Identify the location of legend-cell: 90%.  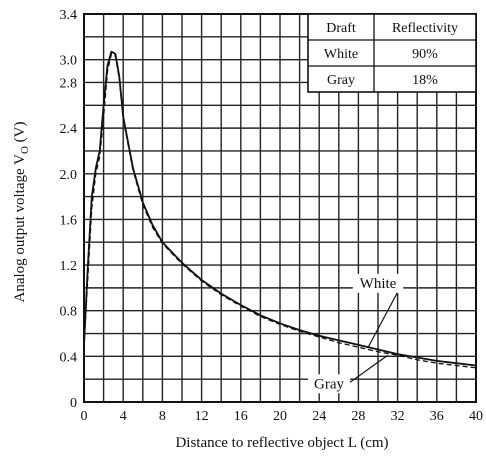
(425, 54).